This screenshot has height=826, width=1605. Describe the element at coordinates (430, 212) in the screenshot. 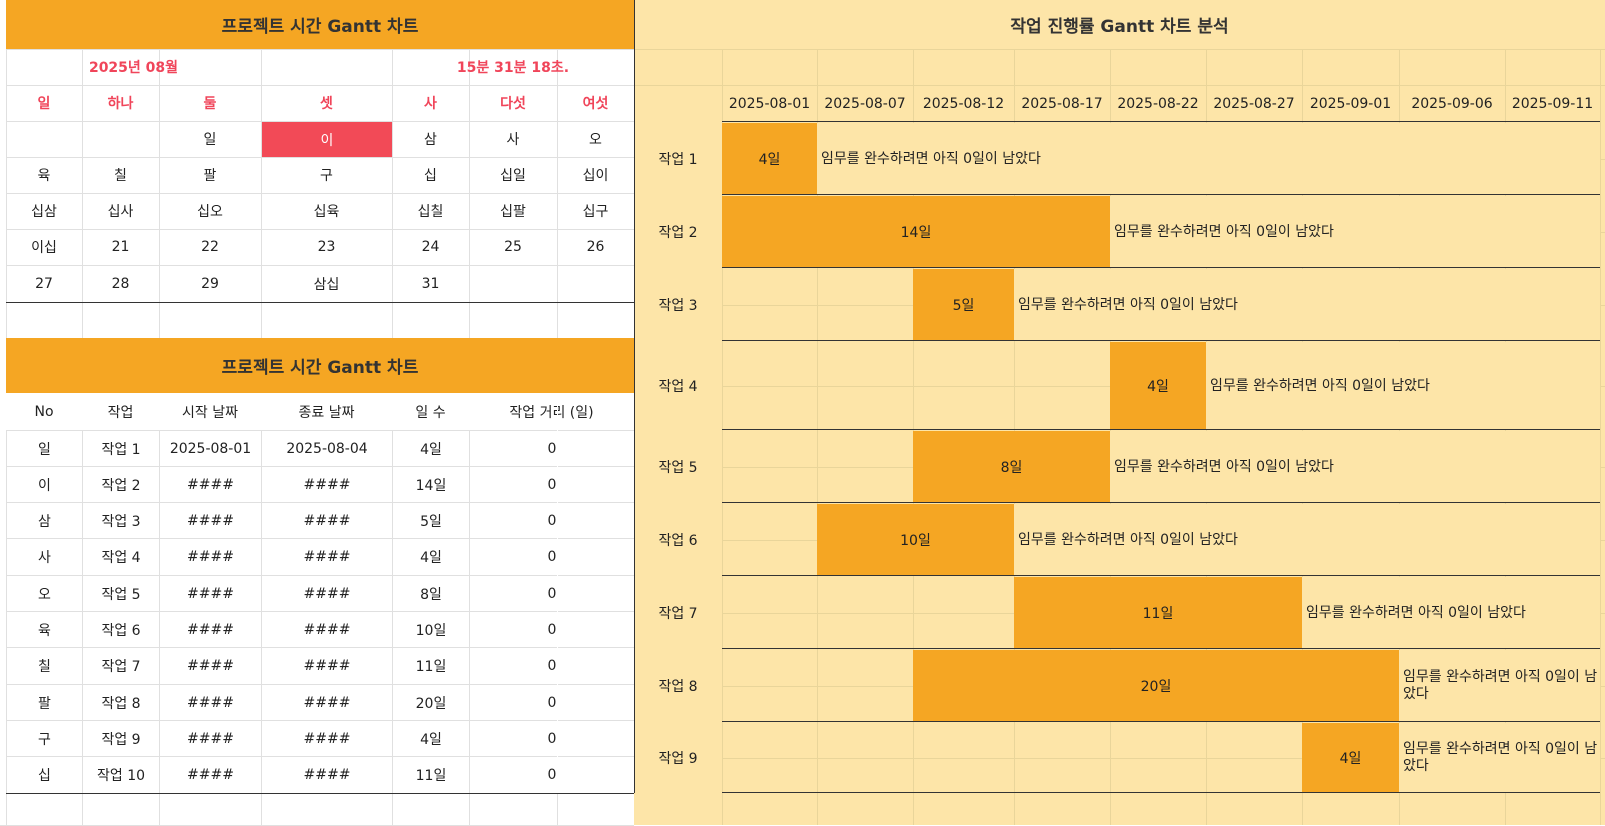

I see `calendar-day: 십칠` at that location.